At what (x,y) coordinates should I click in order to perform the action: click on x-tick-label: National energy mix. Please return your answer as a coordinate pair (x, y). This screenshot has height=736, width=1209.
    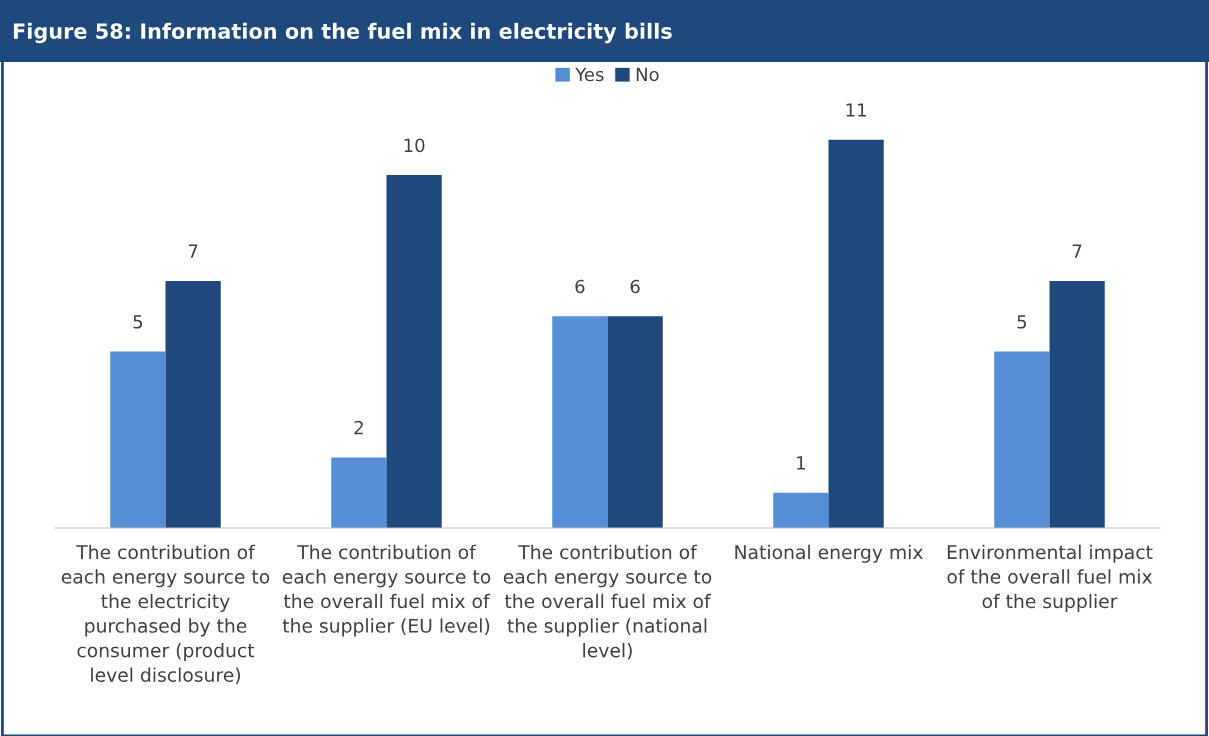
    Looking at the image, I should click on (829, 553).